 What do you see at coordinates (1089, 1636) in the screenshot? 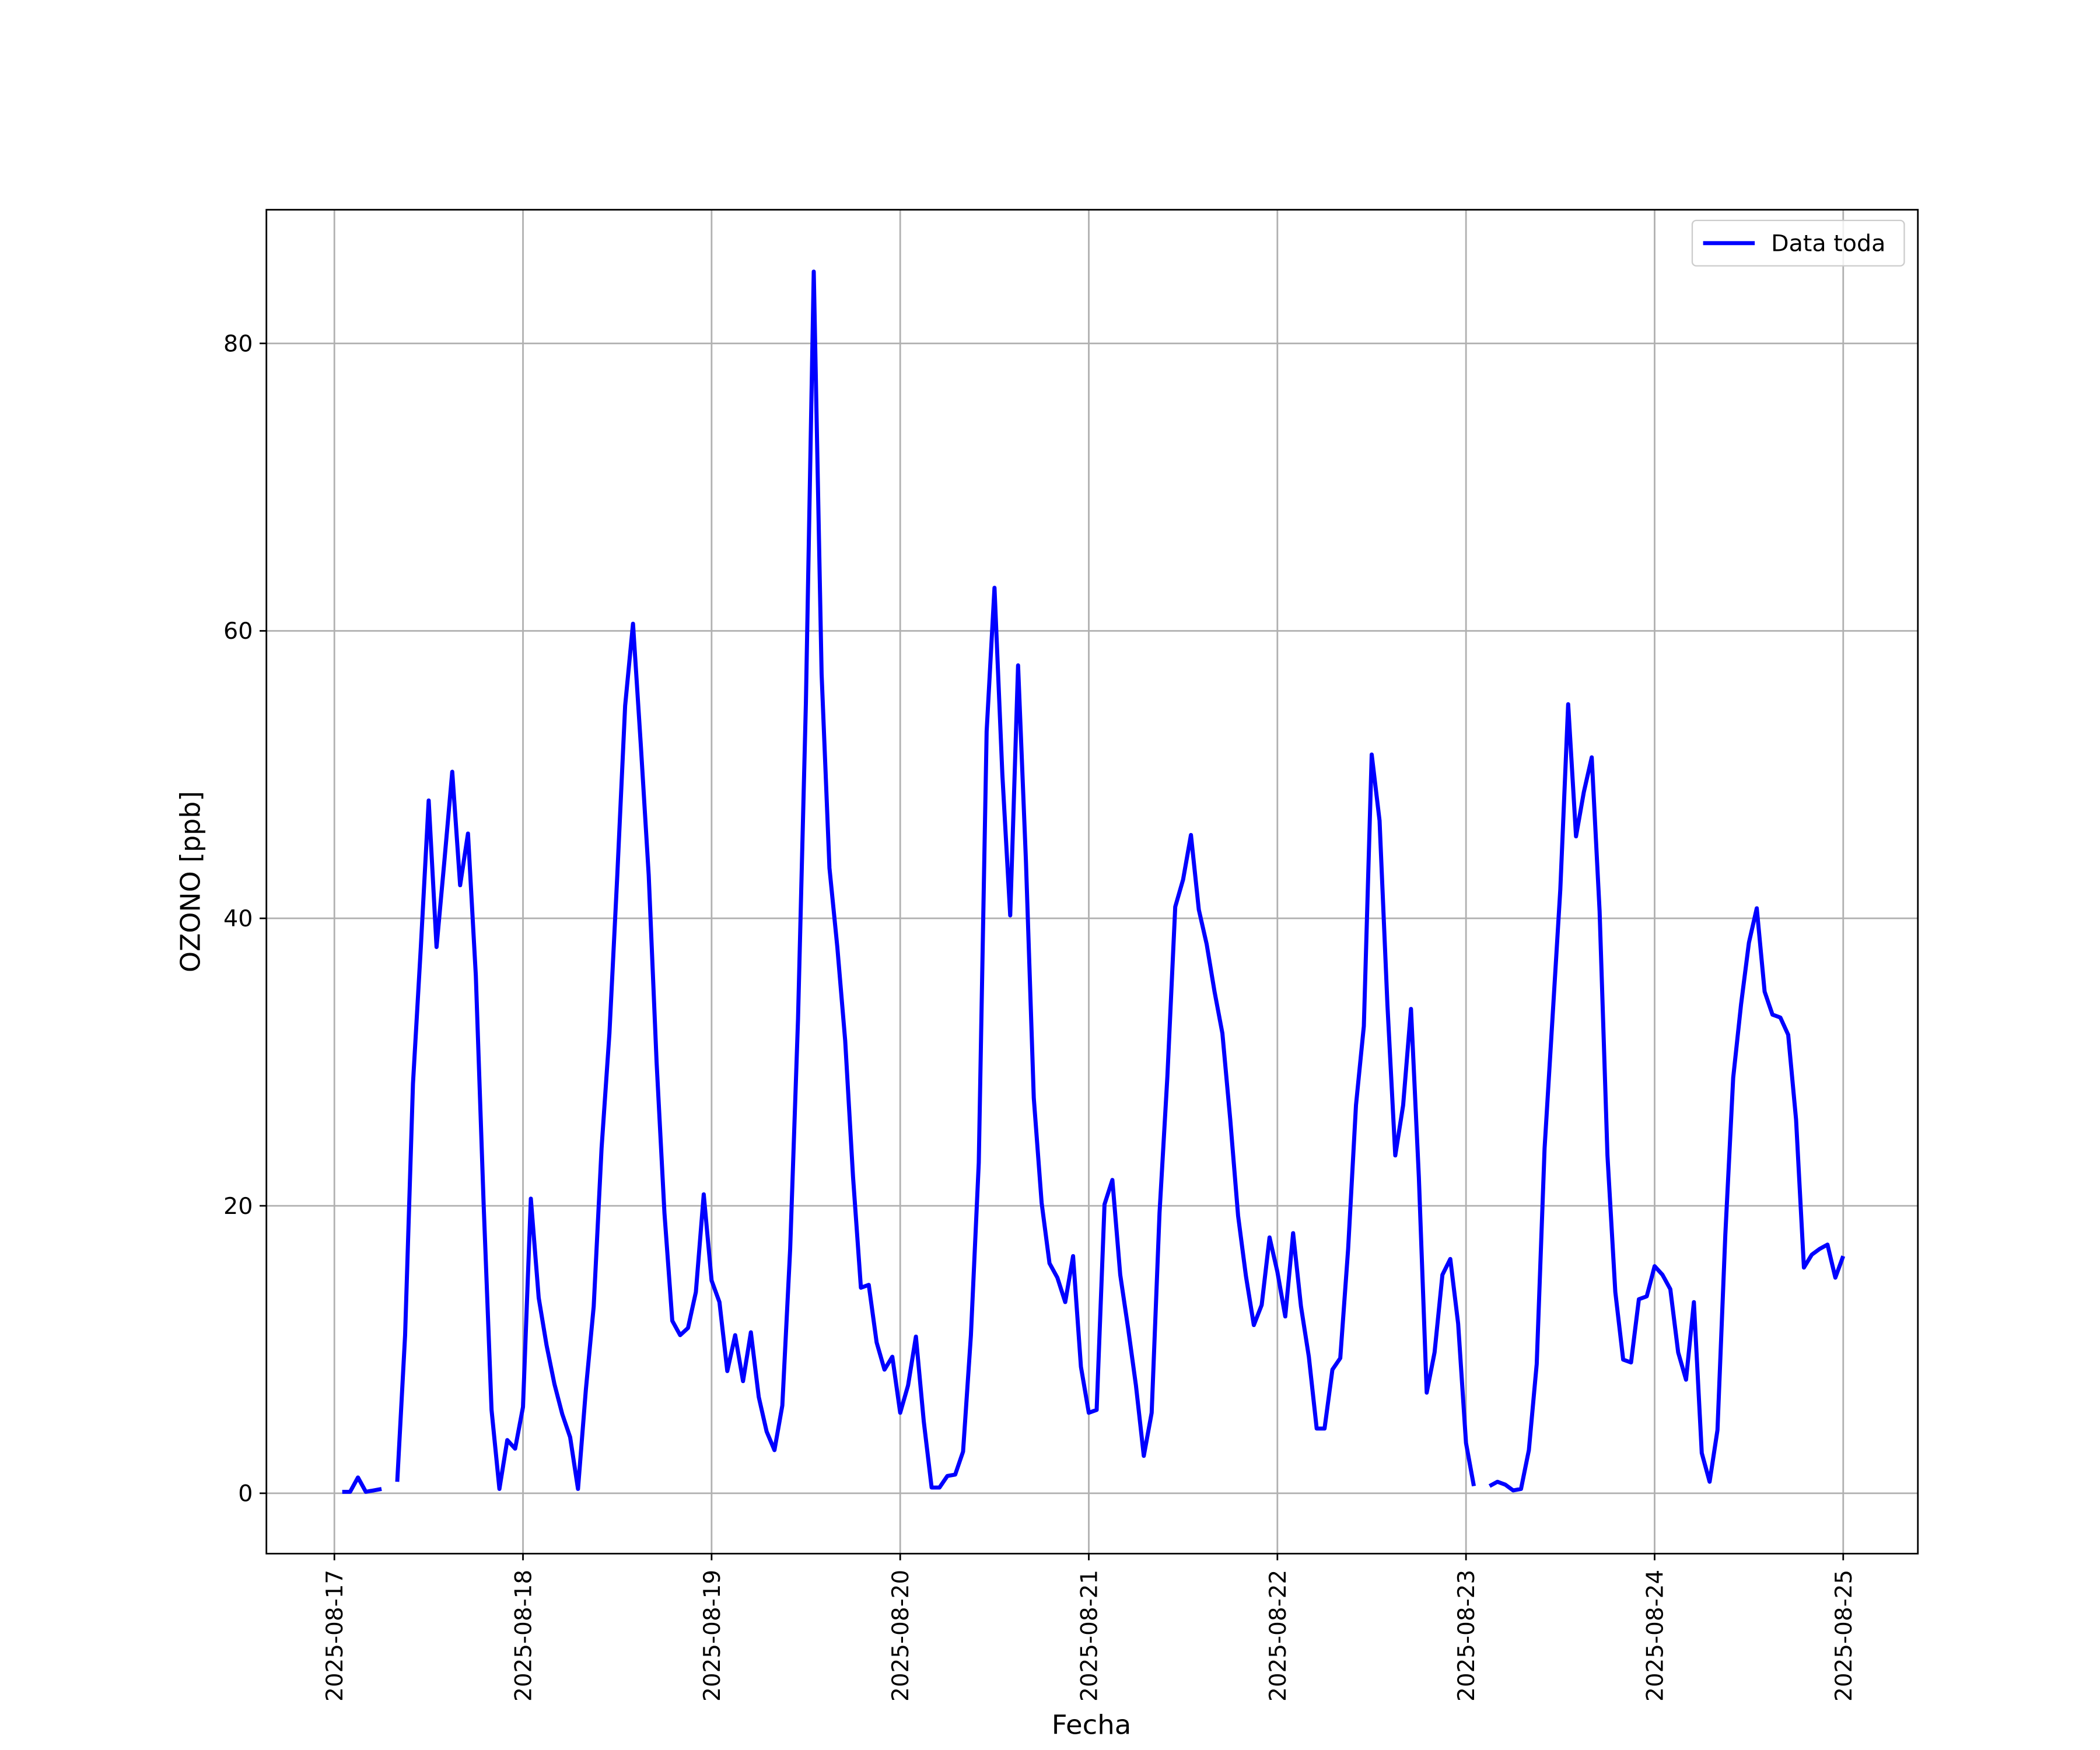
I see `x-tick-label: 2025-08-21` at bounding box center [1089, 1636].